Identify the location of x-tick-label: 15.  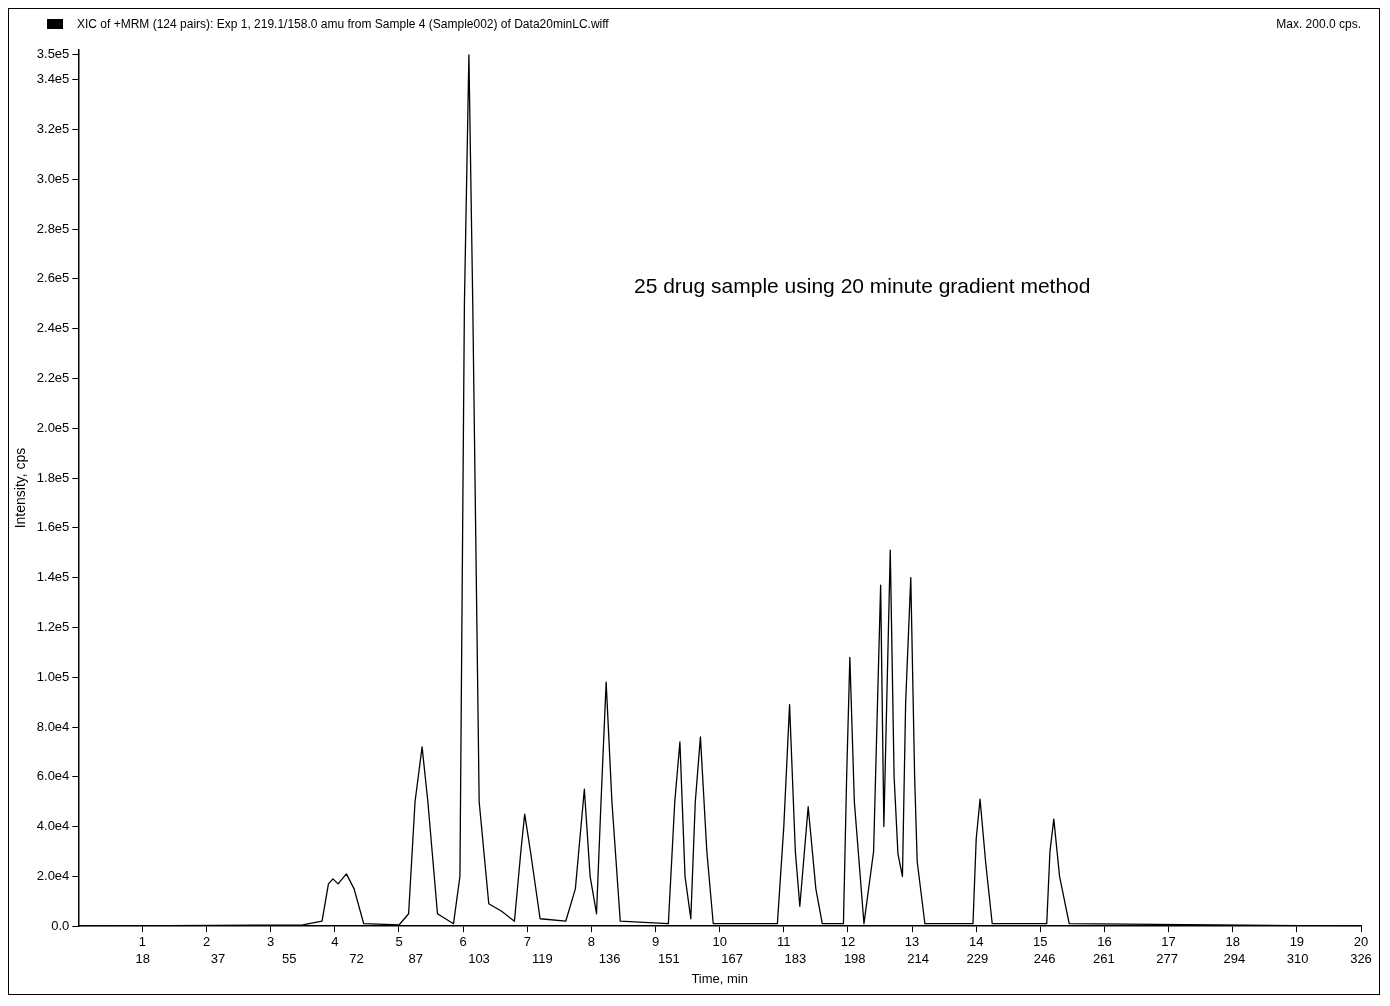
(1040, 941).